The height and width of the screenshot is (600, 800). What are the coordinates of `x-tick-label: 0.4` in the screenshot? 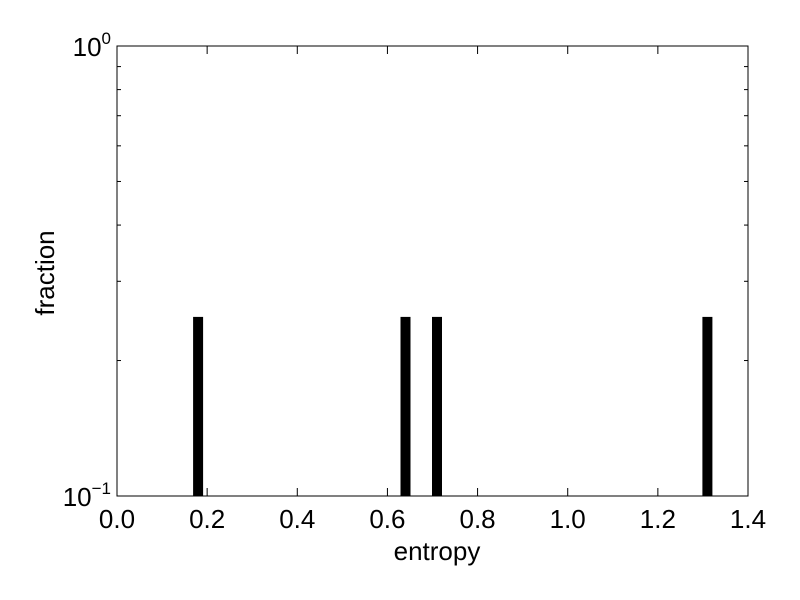 It's located at (297, 519).